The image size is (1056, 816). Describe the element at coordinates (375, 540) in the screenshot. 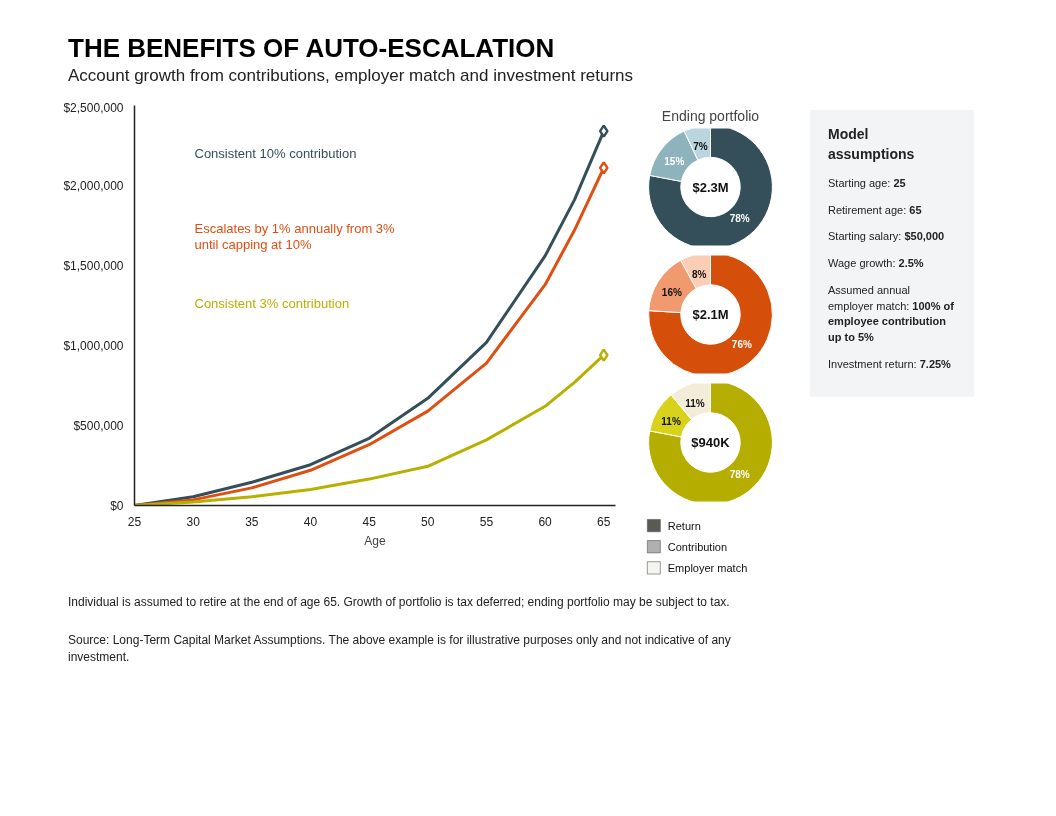

I see `x-axis-title: Age` at that location.